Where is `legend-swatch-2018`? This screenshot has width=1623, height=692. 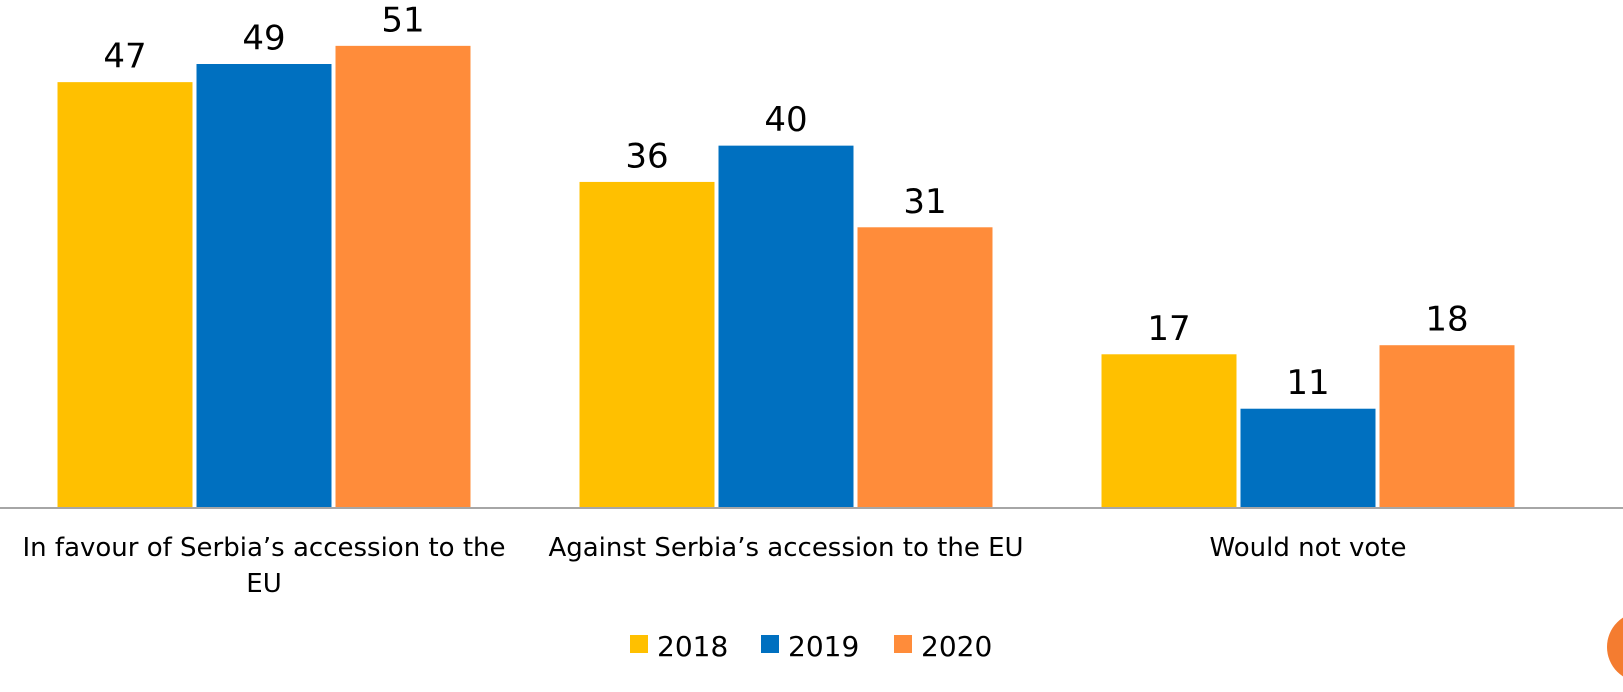
legend-swatch-2018 is located at coordinates (639, 644).